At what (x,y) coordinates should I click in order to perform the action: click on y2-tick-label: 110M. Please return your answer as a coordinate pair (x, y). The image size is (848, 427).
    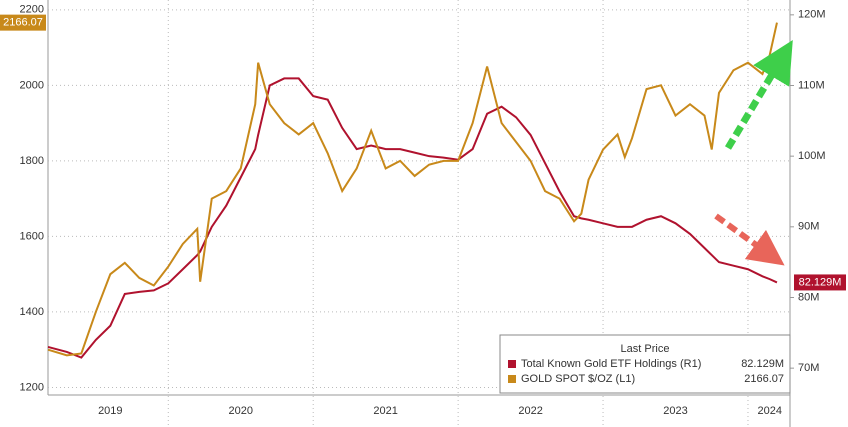
    Looking at the image, I should click on (811, 85).